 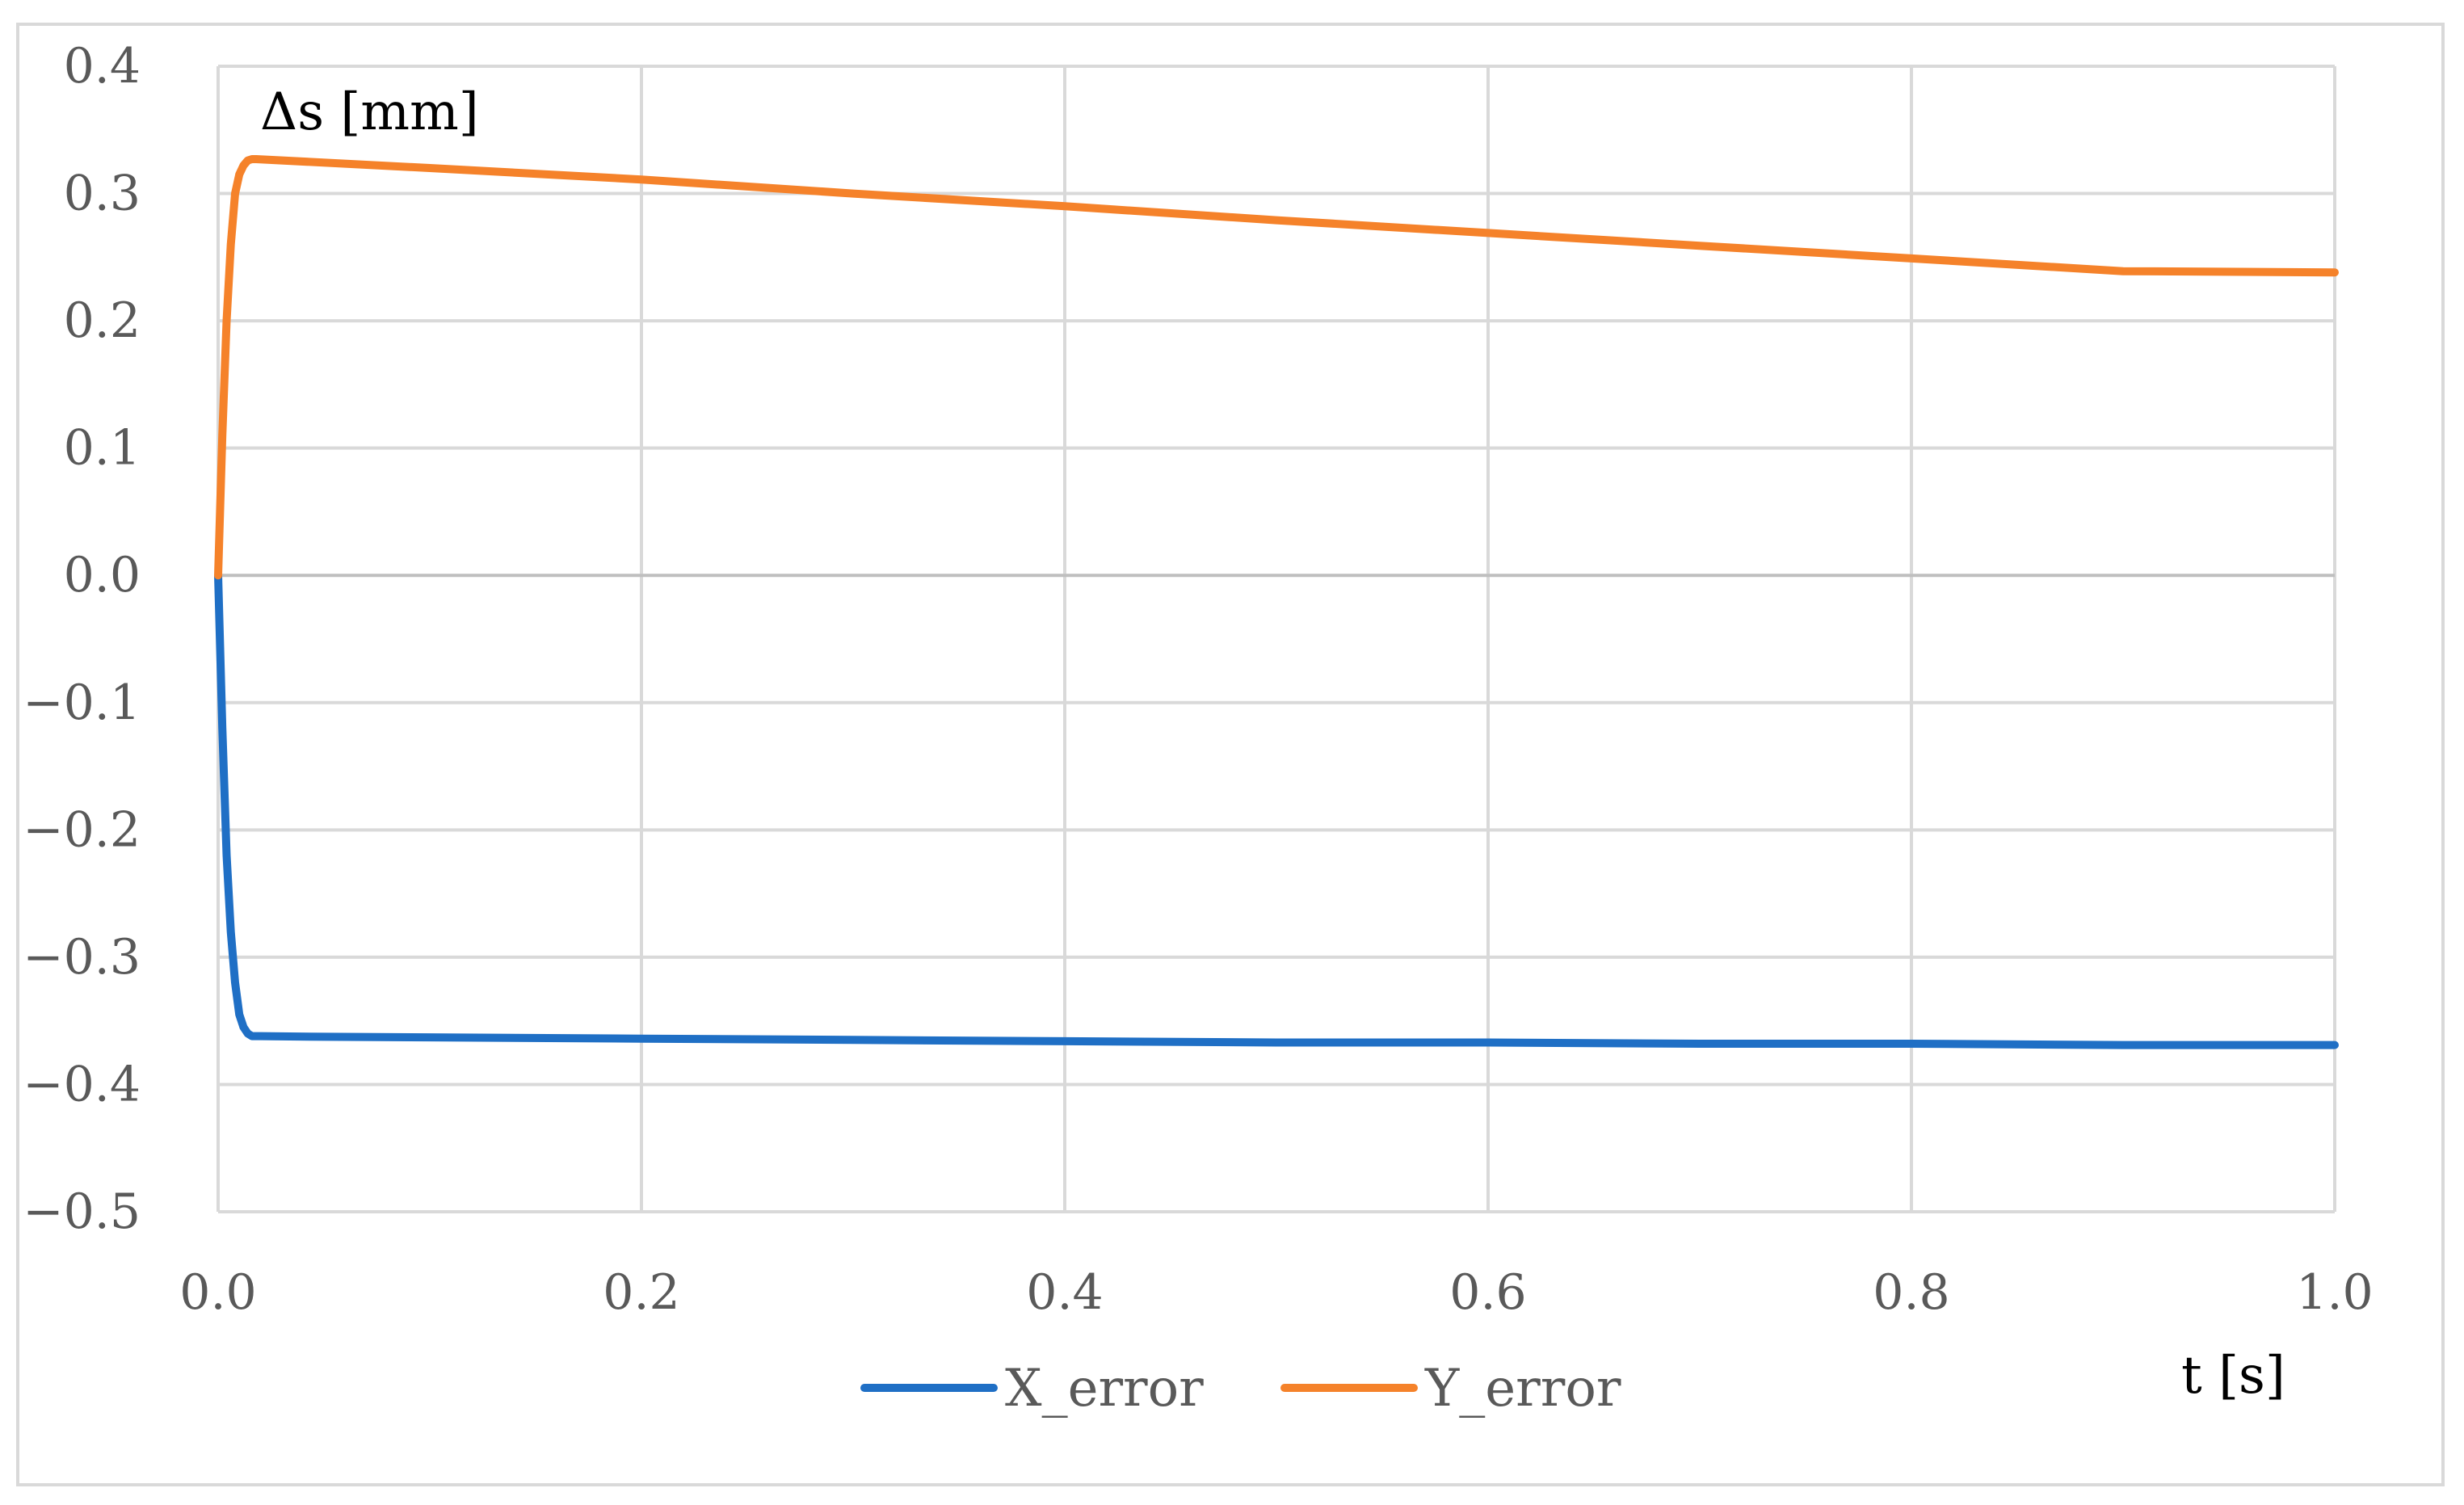 I want to click on y-tick-label: 0.0, so click(x=102, y=575).